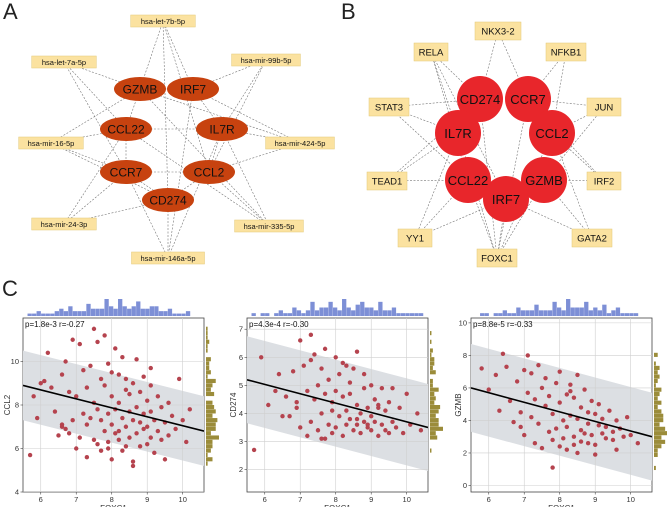  What do you see at coordinates (269, 226) in the screenshot?
I see `mirna-node-hsa-mir-335-5p: hsa-mir-335-5p` at bounding box center [269, 226].